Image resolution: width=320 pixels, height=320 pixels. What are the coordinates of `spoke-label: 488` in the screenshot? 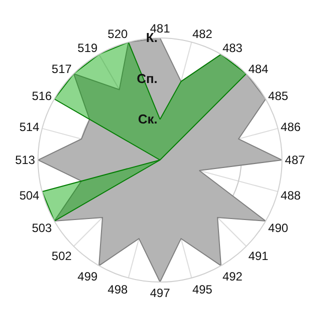 It's located at (290, 195).